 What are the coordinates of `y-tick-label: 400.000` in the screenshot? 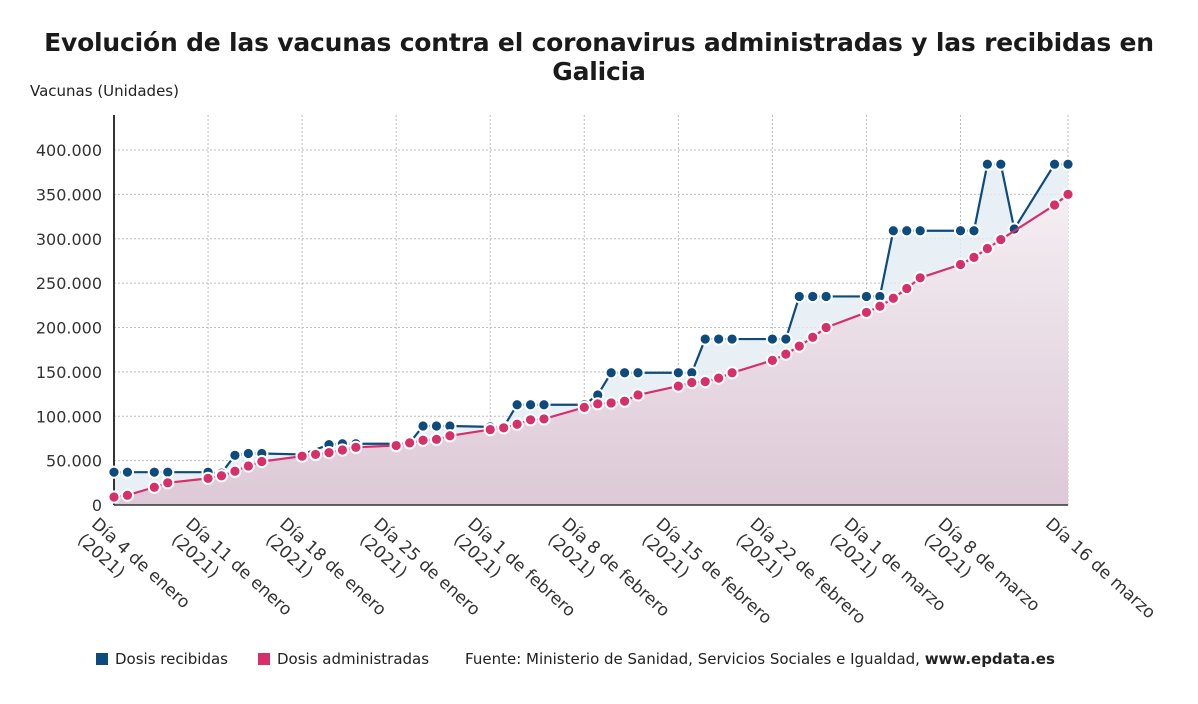 It's located at (69, 150).